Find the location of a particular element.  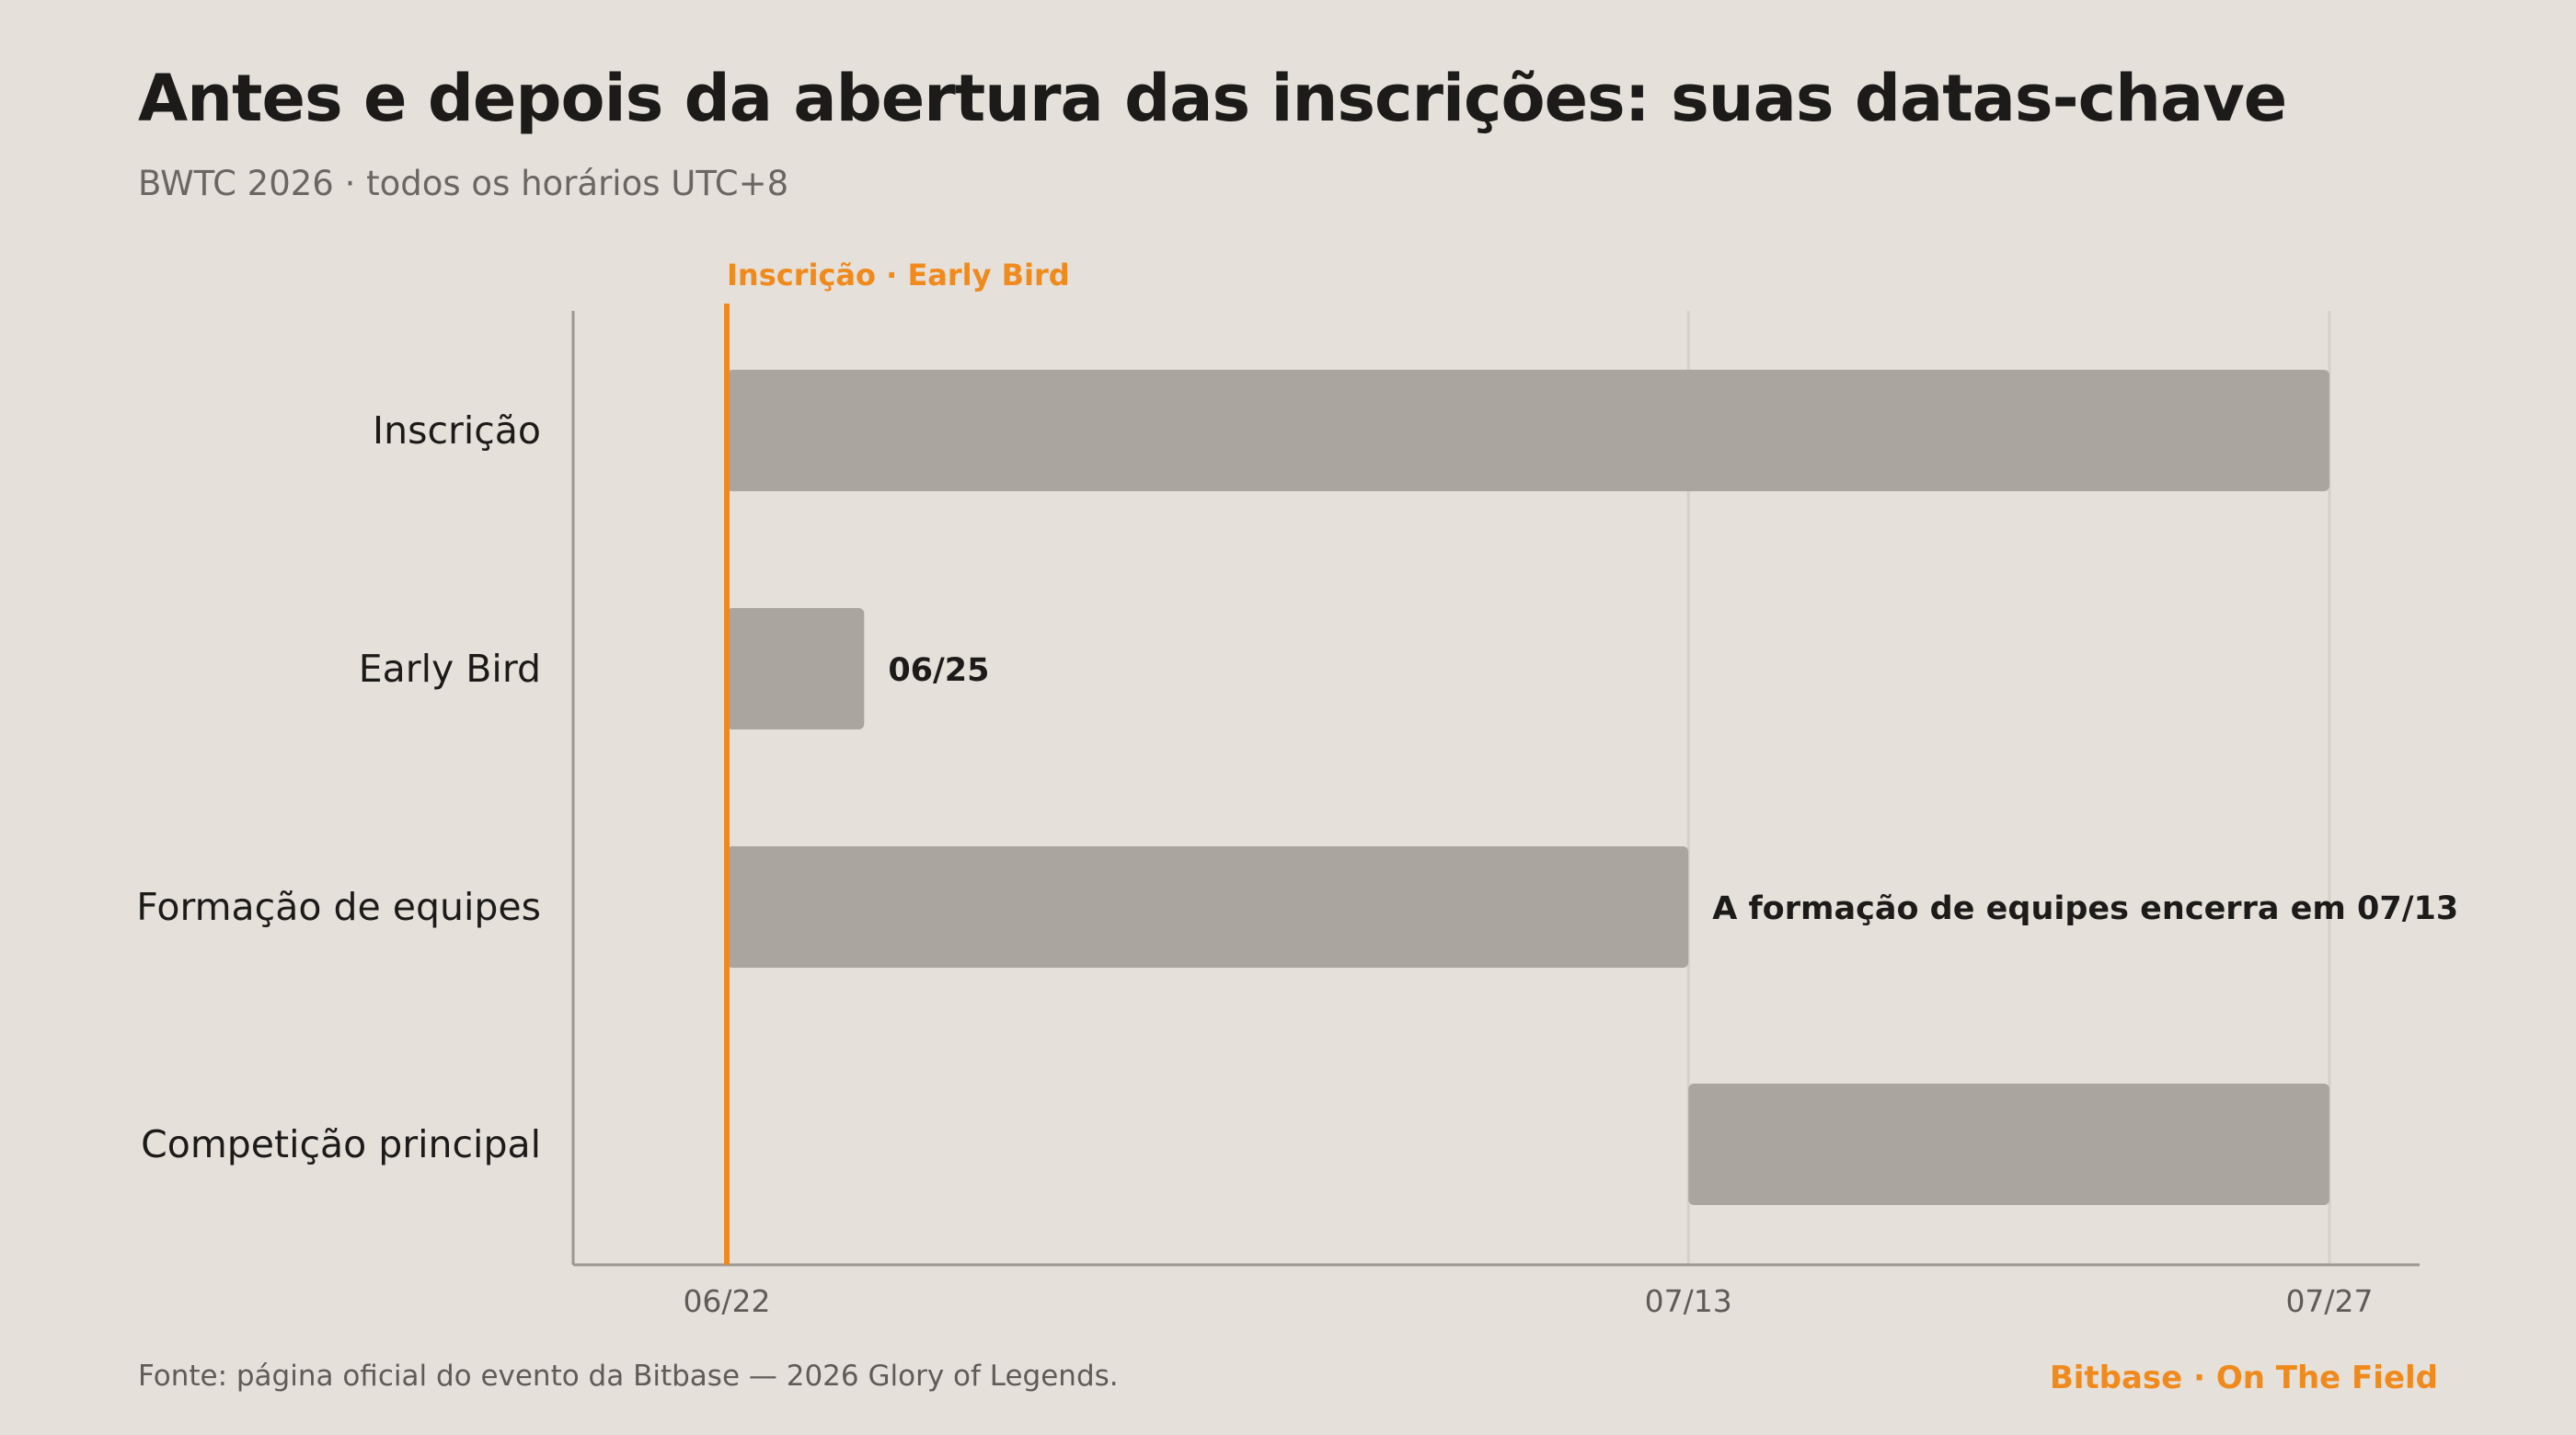

marker-label: Inscrição · Early Bird is located at coordinates (898, 275).